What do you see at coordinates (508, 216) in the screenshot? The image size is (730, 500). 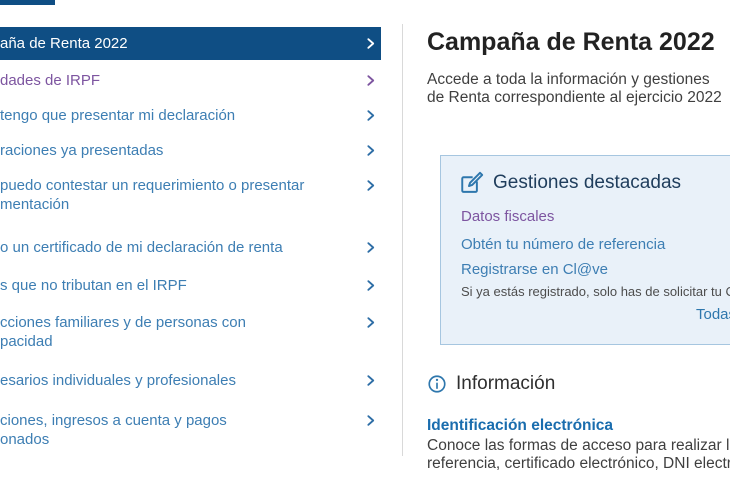 I see `link-datos-fiscales: Datos fiscales` at bounding box center [508, 216].